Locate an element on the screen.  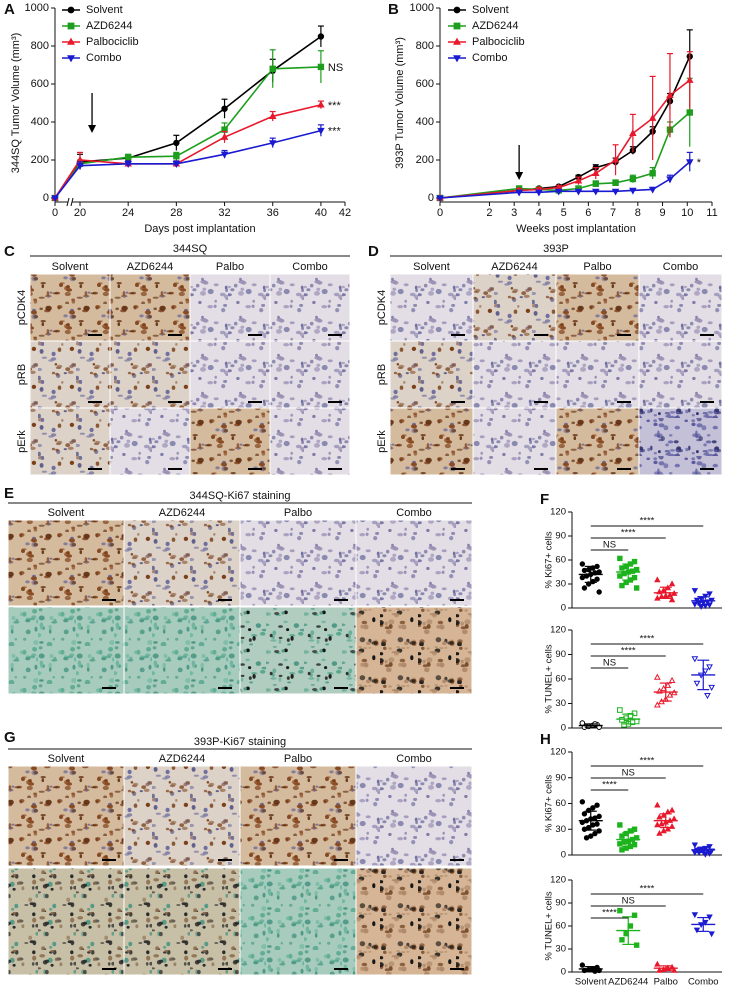
y-axis-title: % TUNEL+ cells is located at coordinates (549, 926).